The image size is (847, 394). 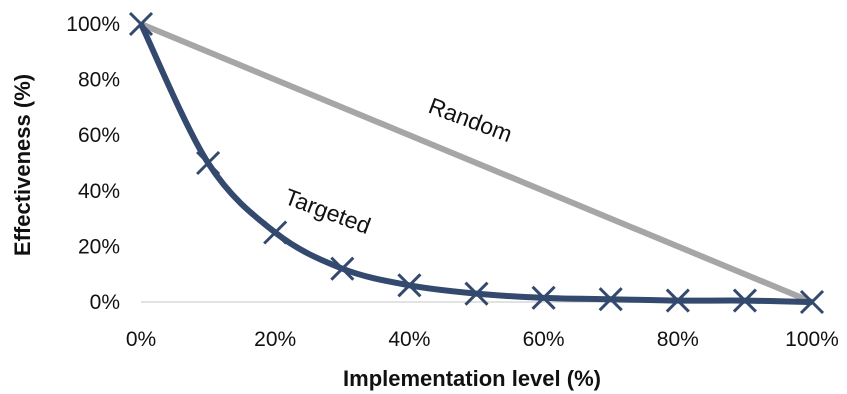 What do you see at coordinates (22, 165) in the screenshot?
I see `y-axis-title: Effectiveness (%)` at bounding box center [22, 165].